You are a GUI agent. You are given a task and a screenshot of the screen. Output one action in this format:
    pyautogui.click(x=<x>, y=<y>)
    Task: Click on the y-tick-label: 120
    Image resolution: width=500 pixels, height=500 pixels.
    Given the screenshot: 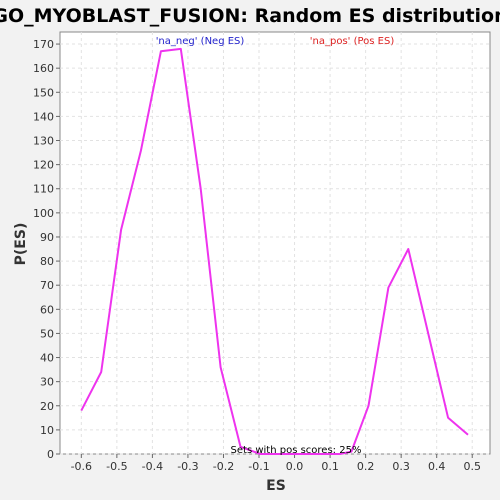 What is the action you would take?
    pyautogui.click(x=43, y=165)
    